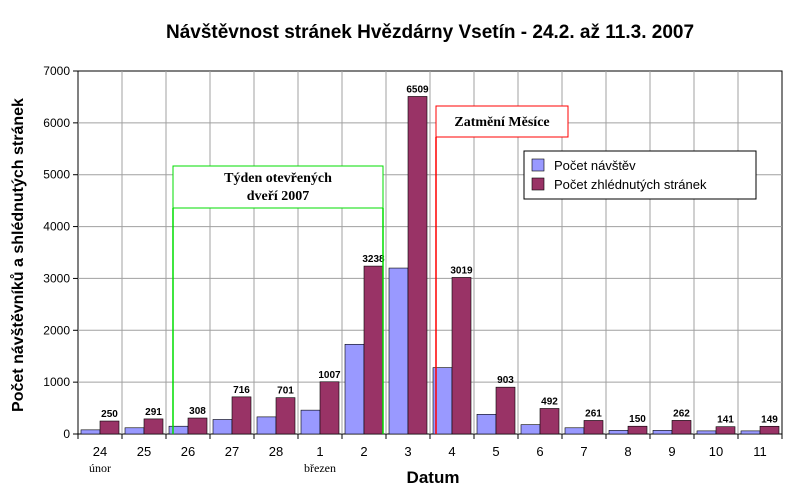  I want to click on x-axis-label: Datum, so click(433, 477).